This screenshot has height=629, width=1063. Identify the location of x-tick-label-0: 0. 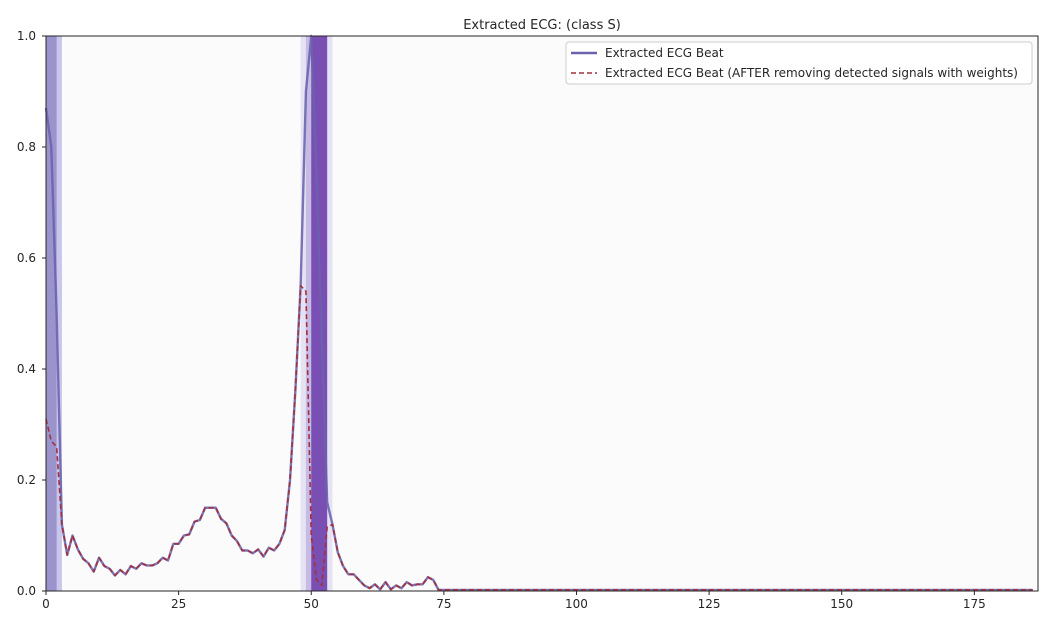
(46, 604).